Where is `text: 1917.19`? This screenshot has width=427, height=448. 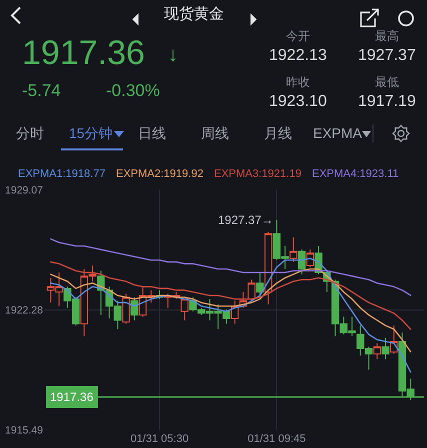 text: 1917.19 is located at coordinates (387, 101).